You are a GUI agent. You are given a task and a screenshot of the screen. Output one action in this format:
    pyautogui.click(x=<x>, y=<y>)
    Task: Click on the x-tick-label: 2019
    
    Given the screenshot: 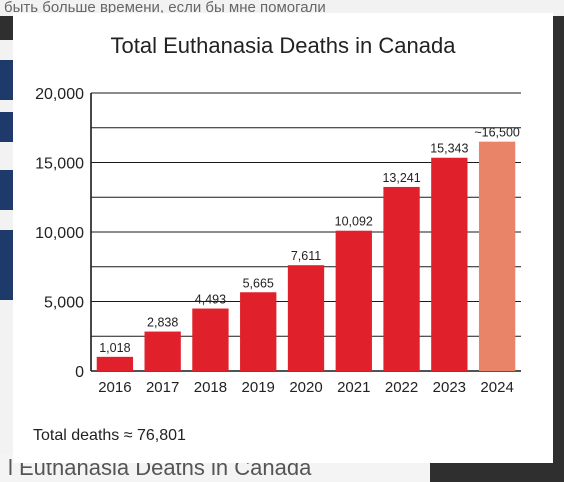 What is the action you would take?
    pyautogui.click(x=258, y=387)
    